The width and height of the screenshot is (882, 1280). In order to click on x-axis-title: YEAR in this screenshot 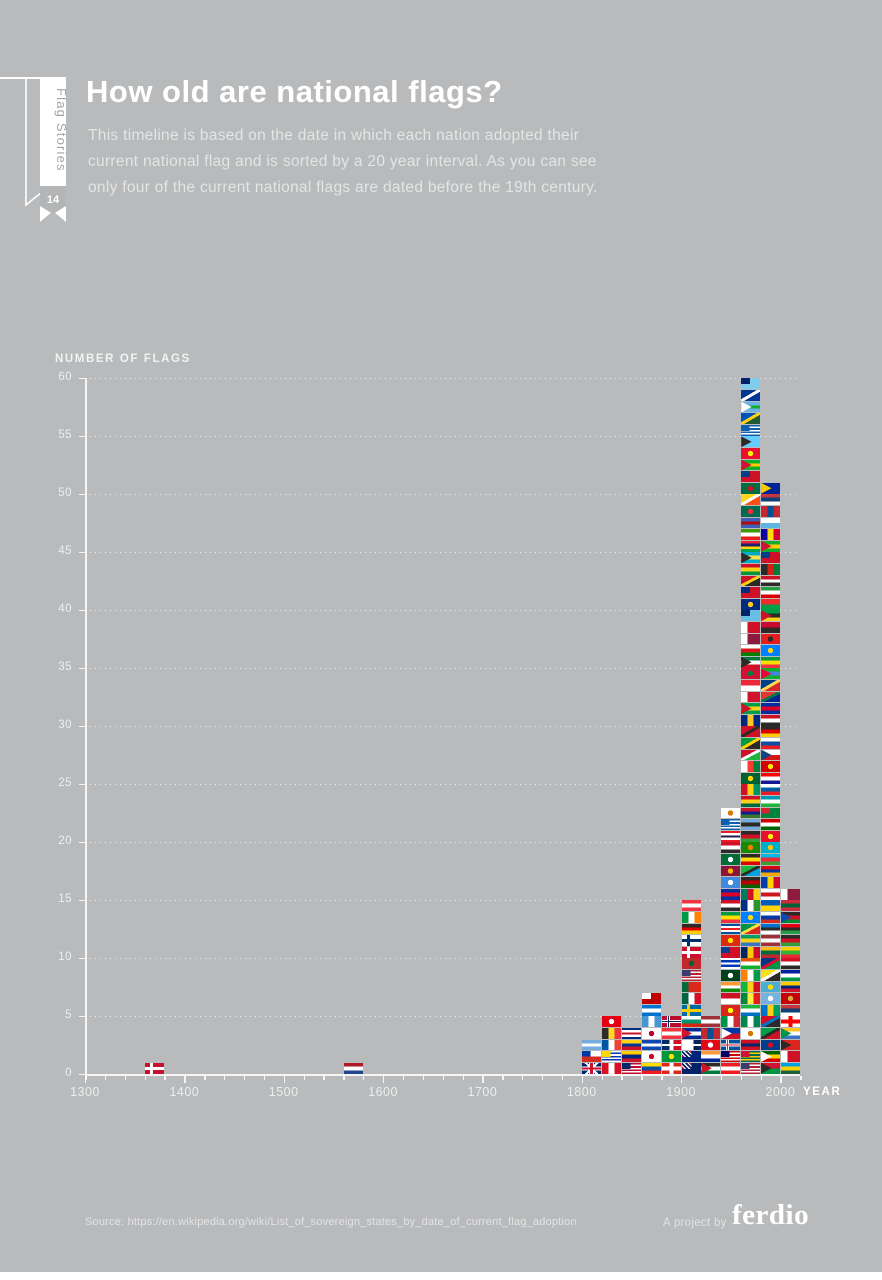, I will do `click(822, 1092)`.